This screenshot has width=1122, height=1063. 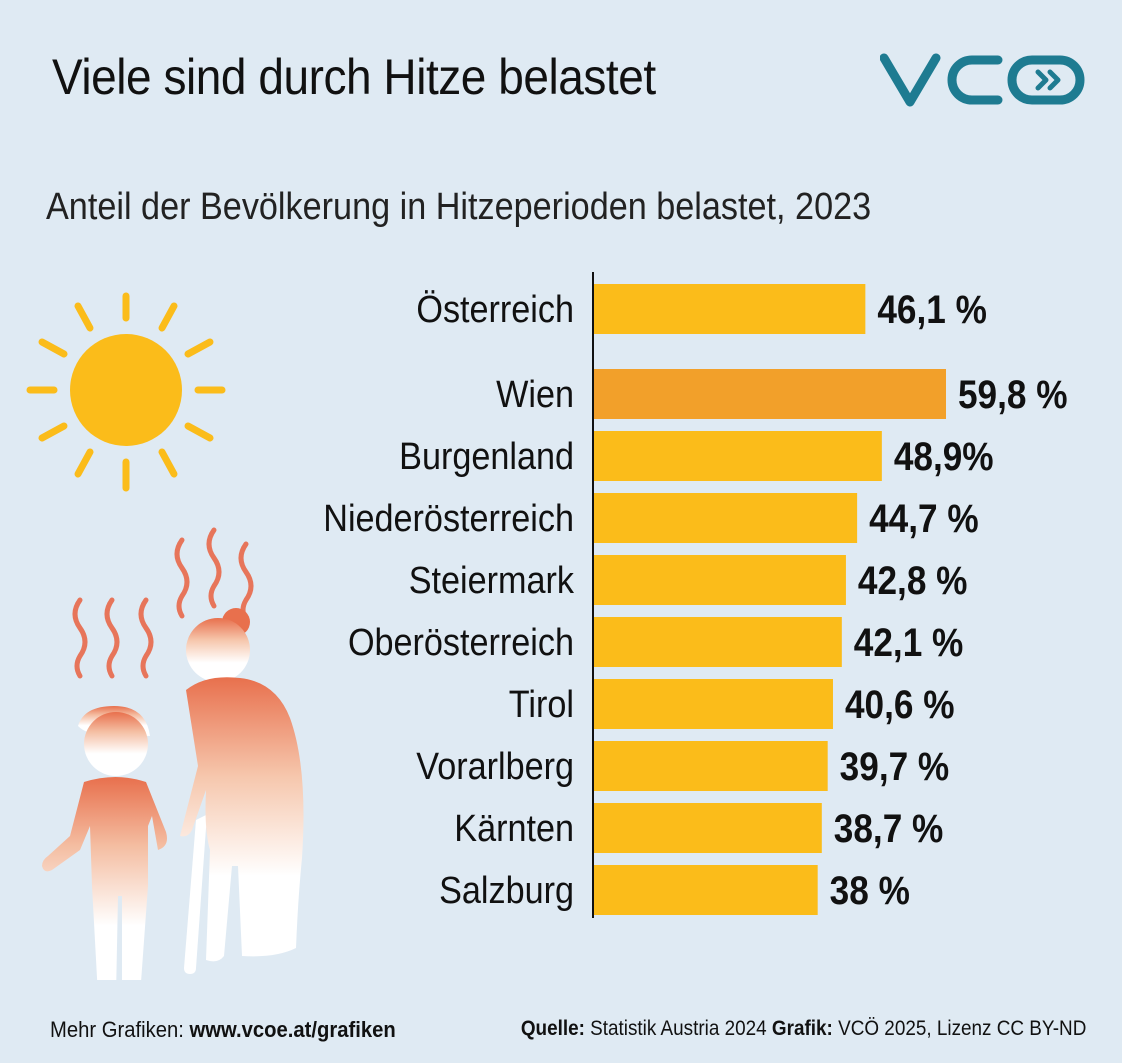 I want to click on value-label: 42,8 %, so click(x=913, y=580).